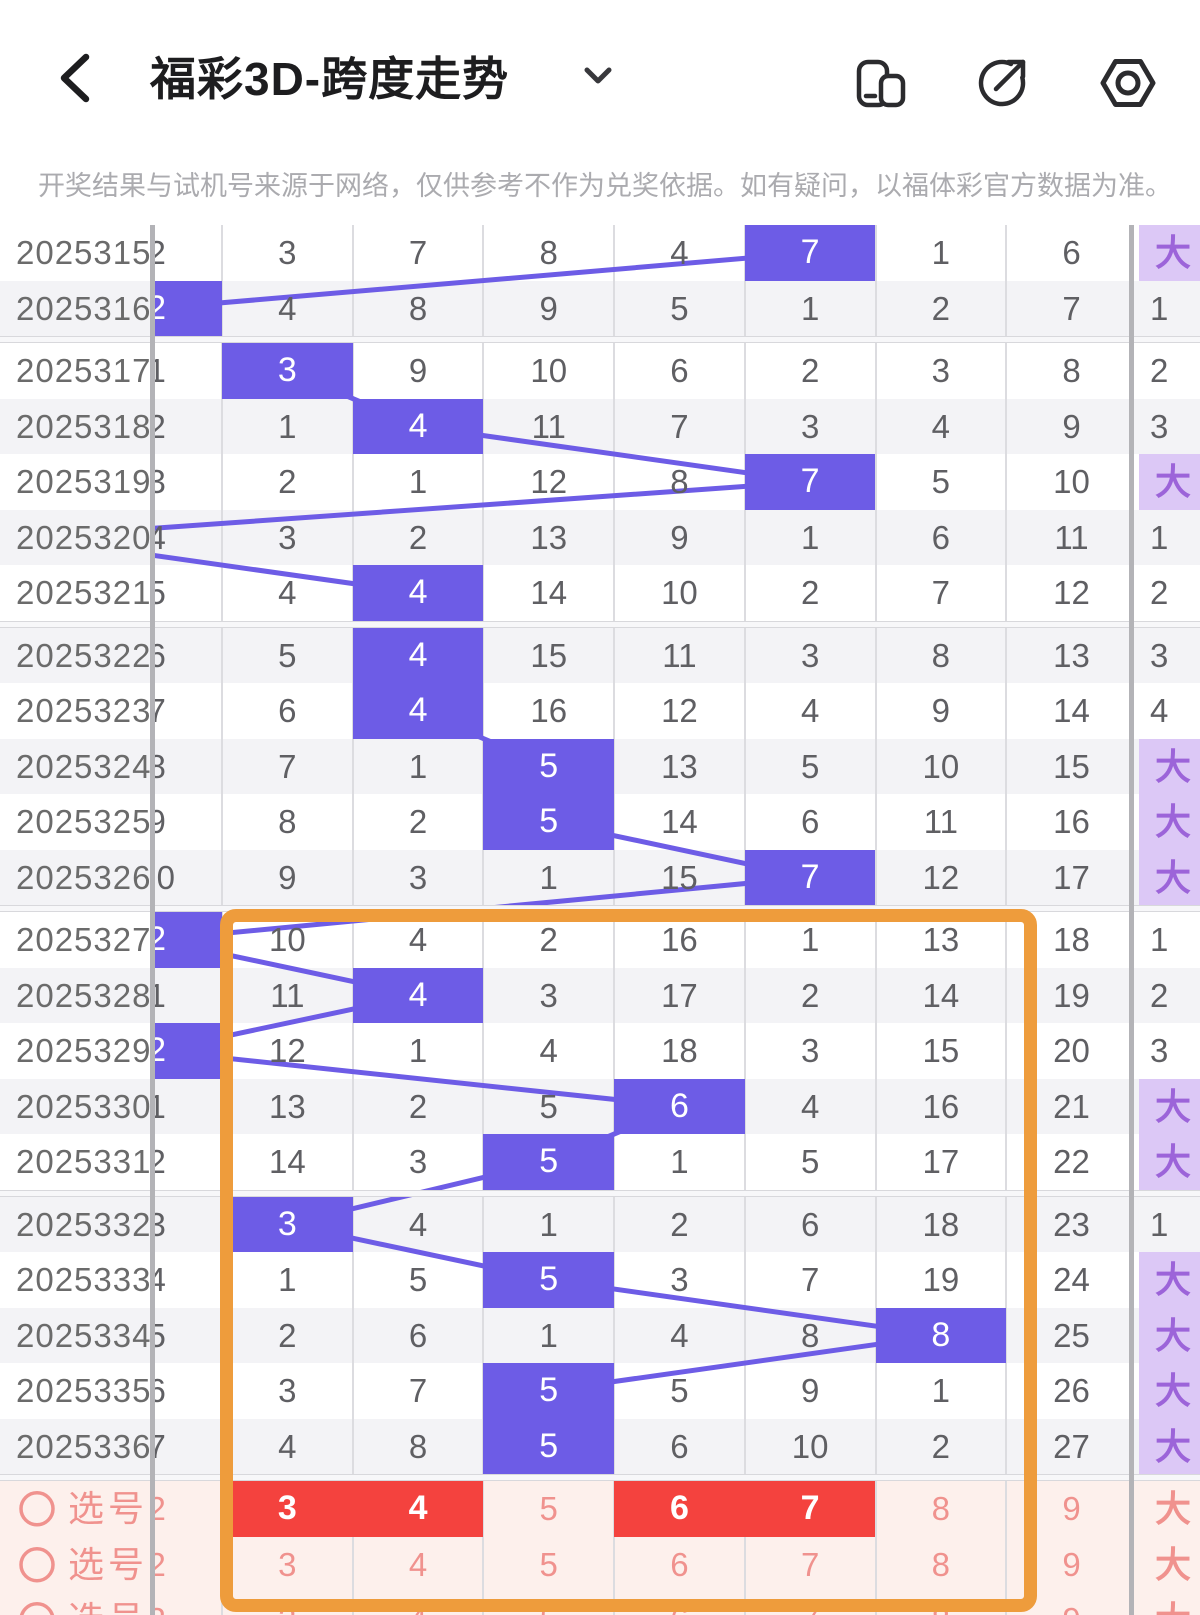  Describe the element at coordinates (84, 1161) in the screenshot. I see `issue-label: 2025331` at that location.